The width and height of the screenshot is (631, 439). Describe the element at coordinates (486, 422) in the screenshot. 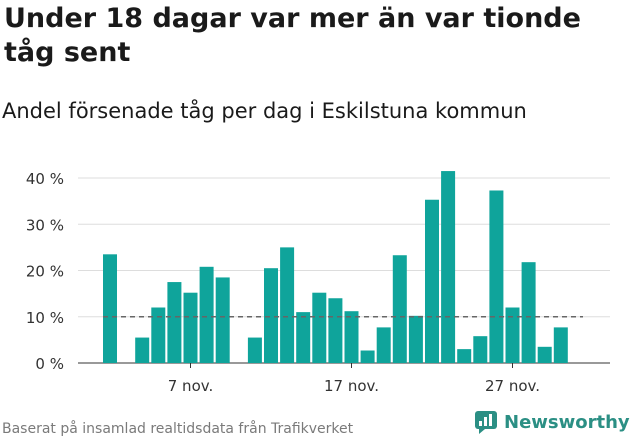

I see `newsworthy-logo-icon` at that location.